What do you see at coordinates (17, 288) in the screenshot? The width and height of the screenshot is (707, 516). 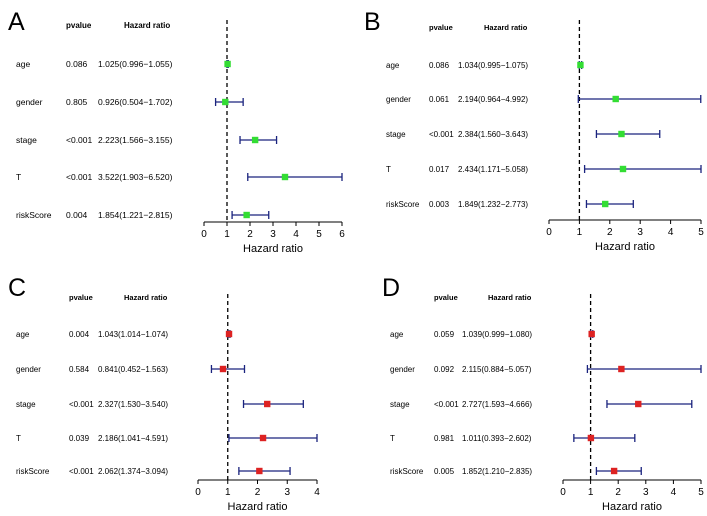 I see `panel-label: C` at bounding box center [17, 288].